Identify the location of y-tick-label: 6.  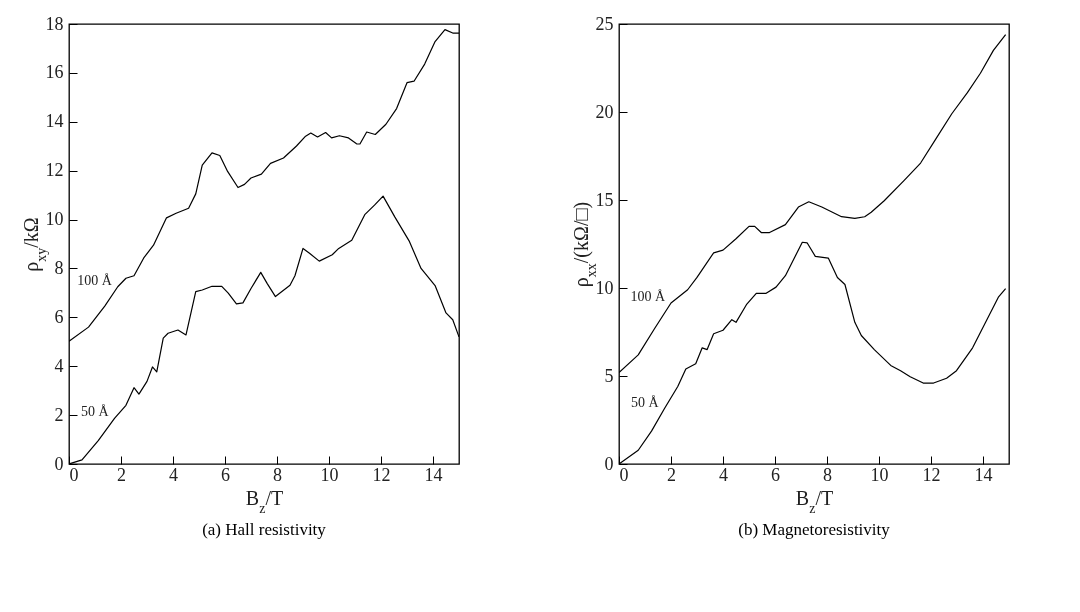
(59, 316).